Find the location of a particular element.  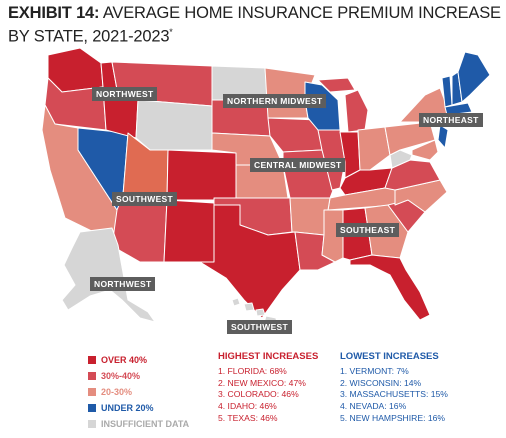

legend-label: 30%-40% is located at coordinates (121, 376).